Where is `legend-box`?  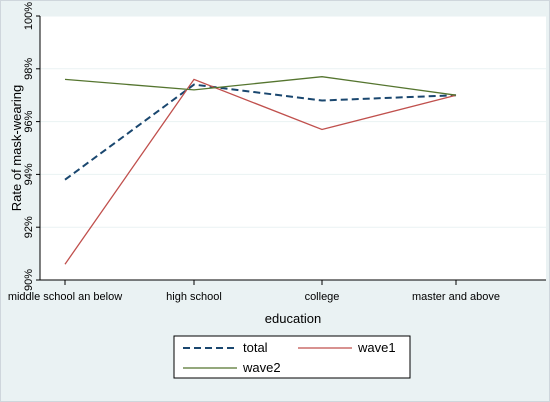 legend-box is located at coordinates (292, 357).